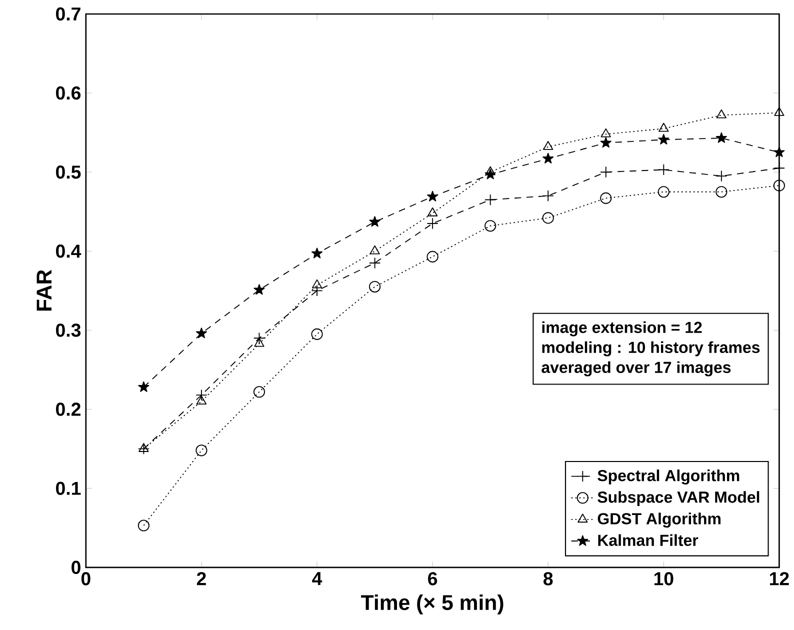 The width and height of the screenshot is (794, 630). I want to click on legend-label: Spectral Algorithm, so click(669, 476).